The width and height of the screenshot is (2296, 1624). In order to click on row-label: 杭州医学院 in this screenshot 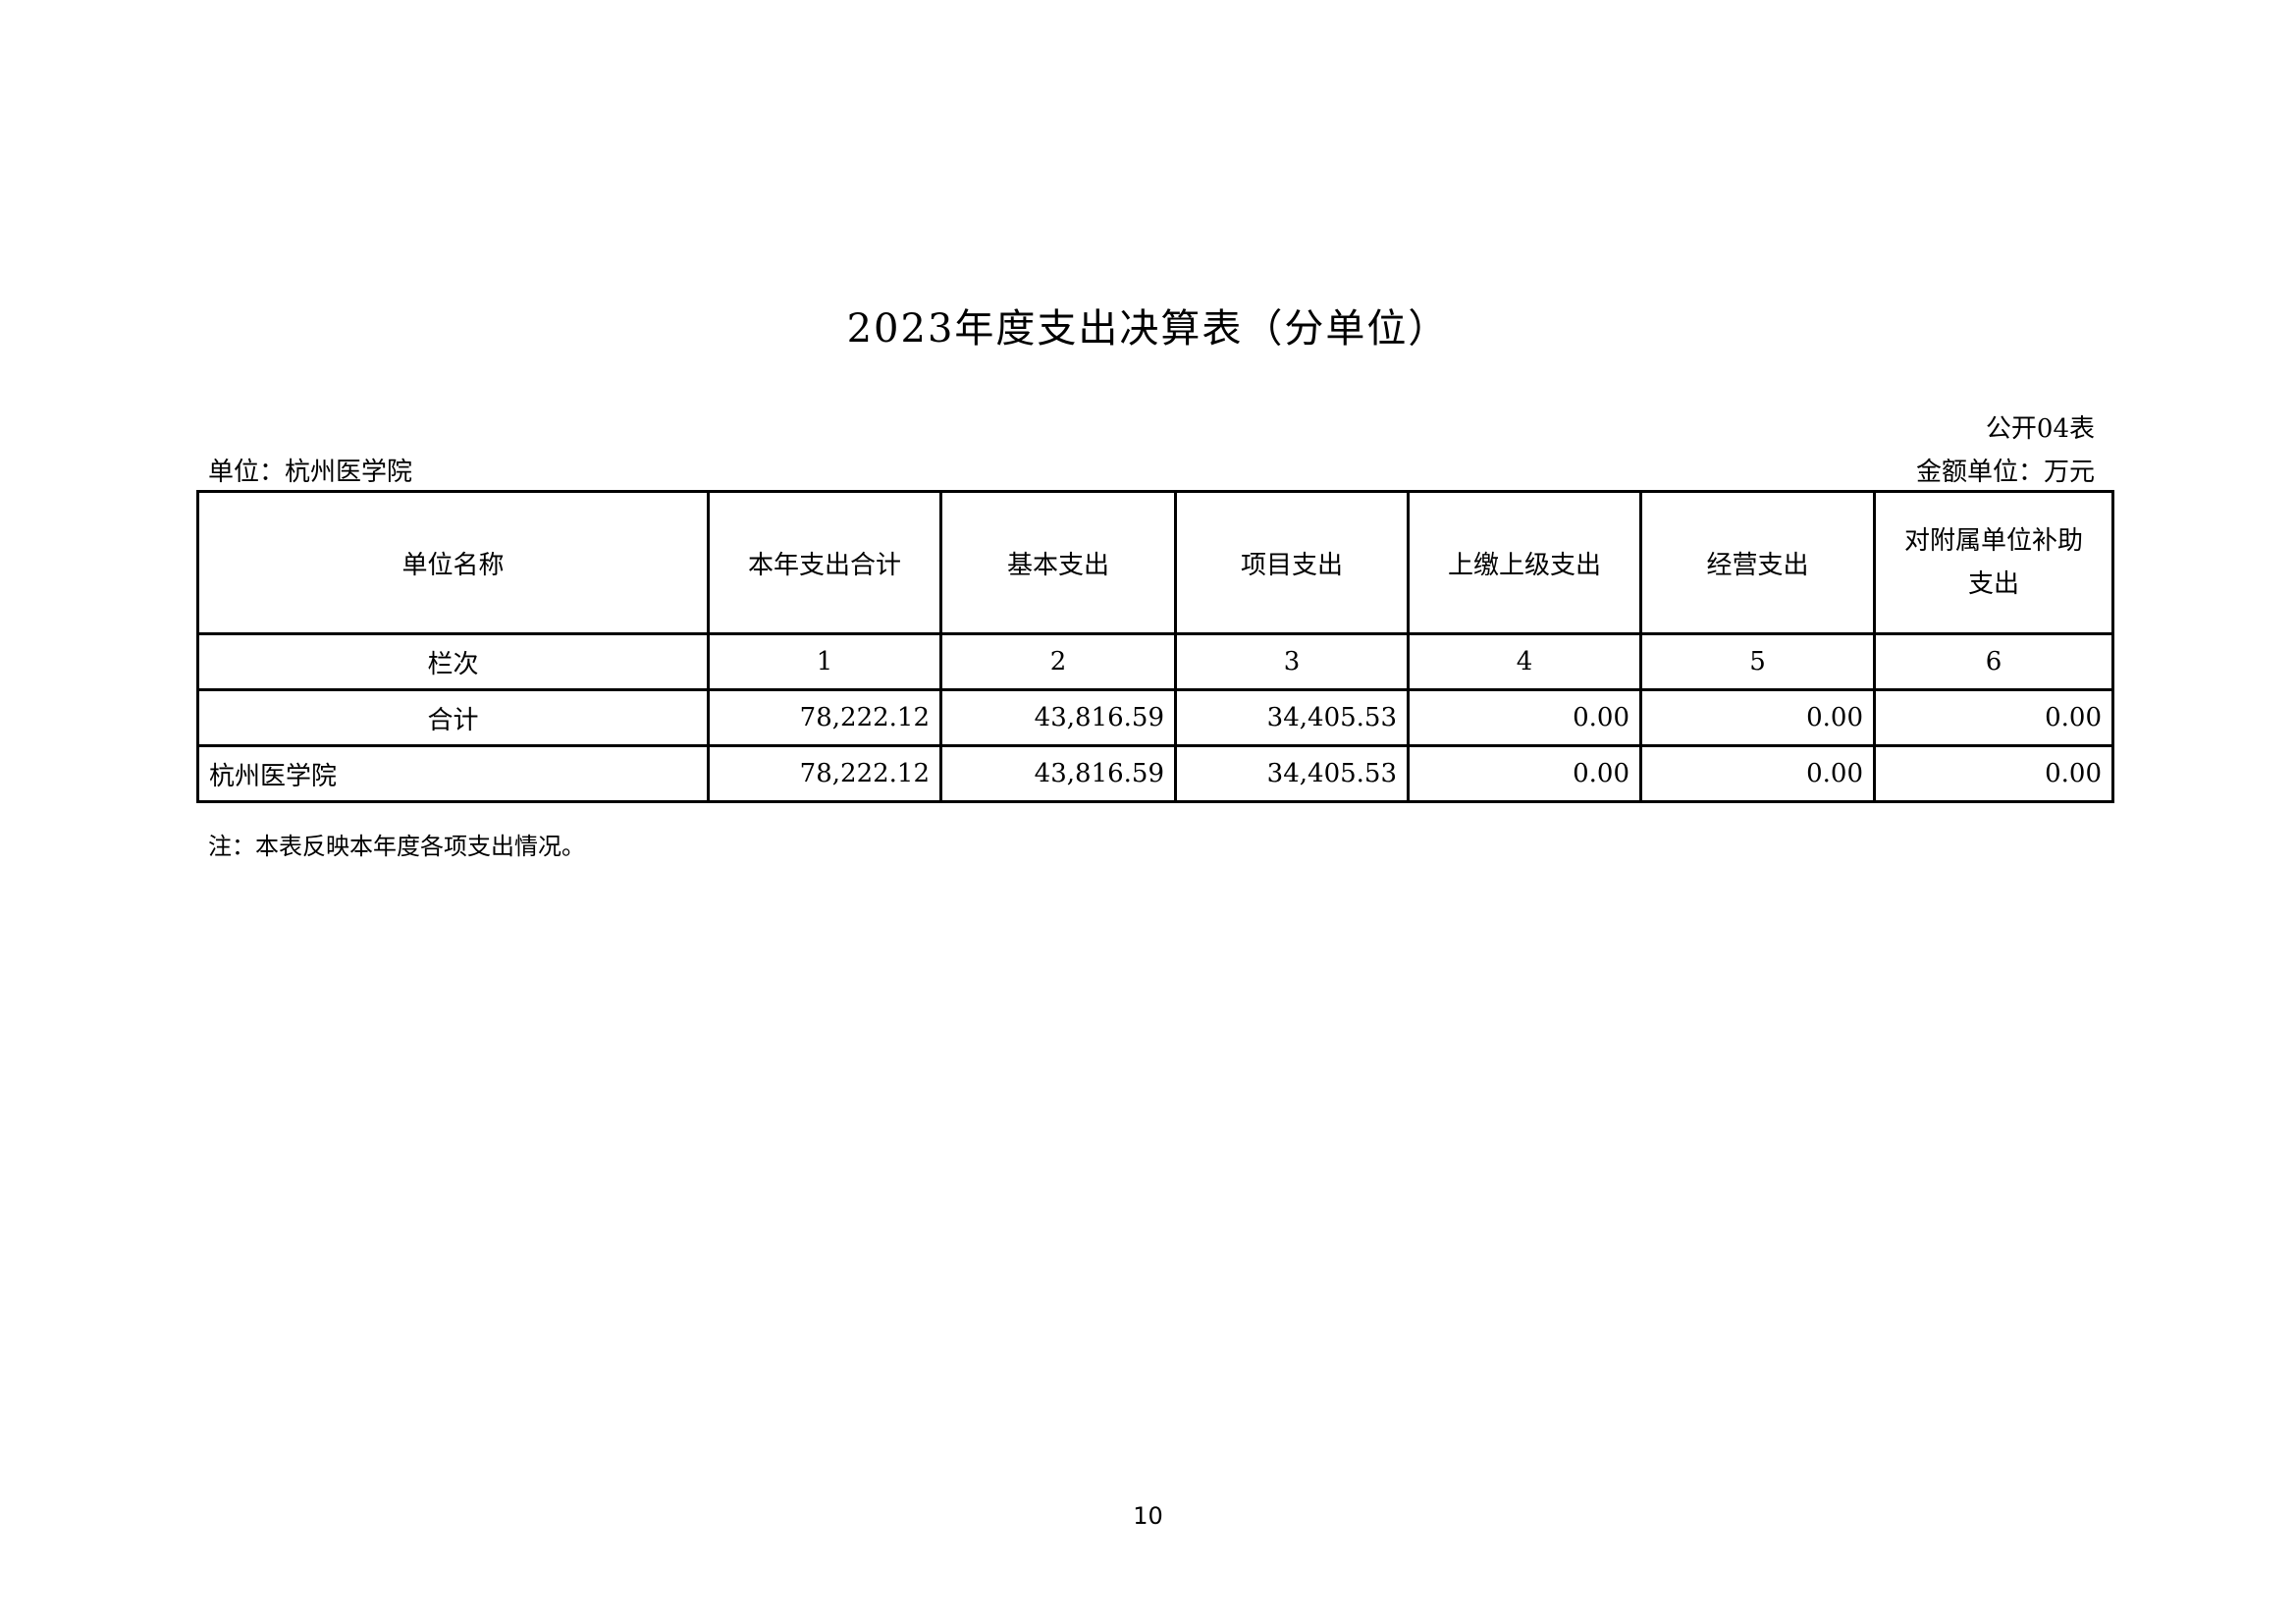, I will do `click(453, 773)`.